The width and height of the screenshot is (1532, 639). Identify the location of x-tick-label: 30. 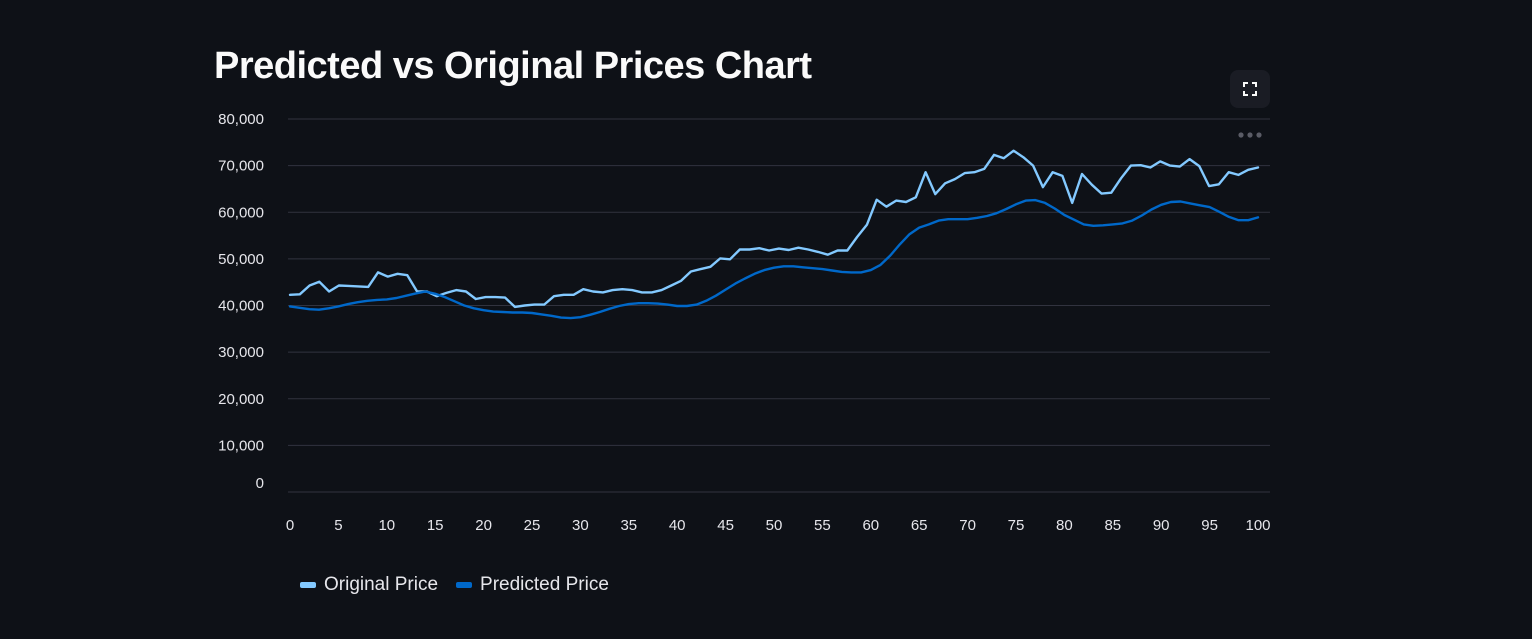
(580, 525).